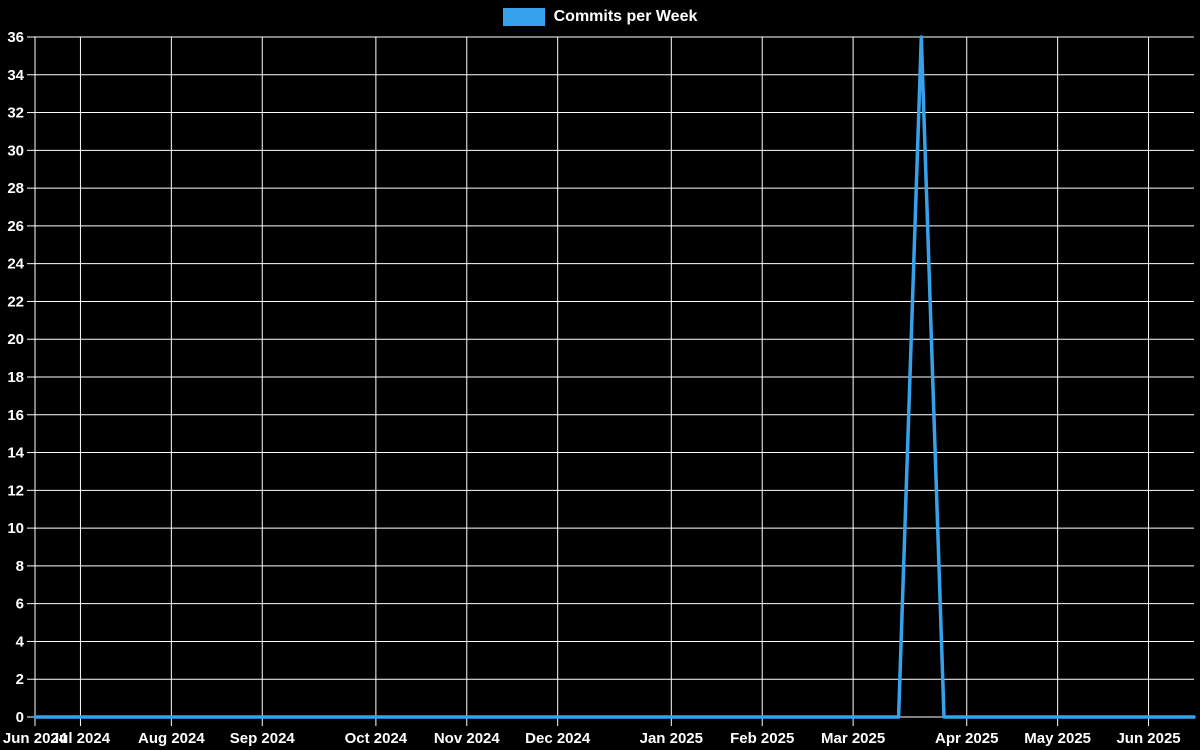 The width and height of the screenshot is (1200, 750). I want to click on x-tick-label: Sep 2024, so click(263, 738).